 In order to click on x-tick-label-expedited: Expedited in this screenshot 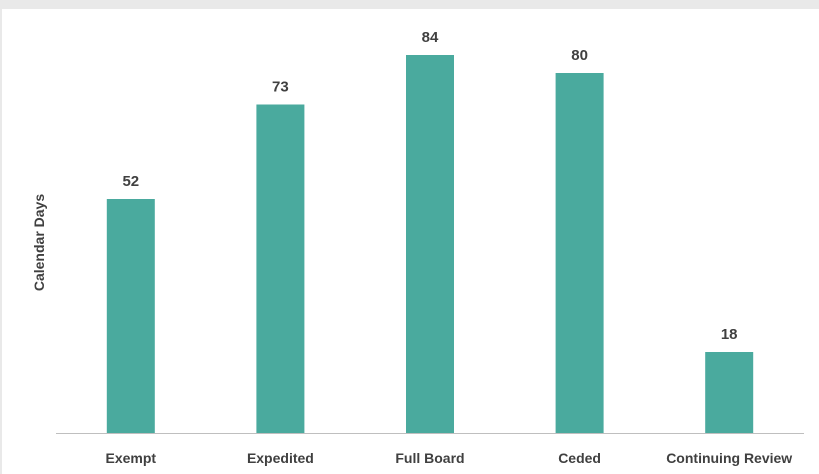, I will do `click(280, 458)`.